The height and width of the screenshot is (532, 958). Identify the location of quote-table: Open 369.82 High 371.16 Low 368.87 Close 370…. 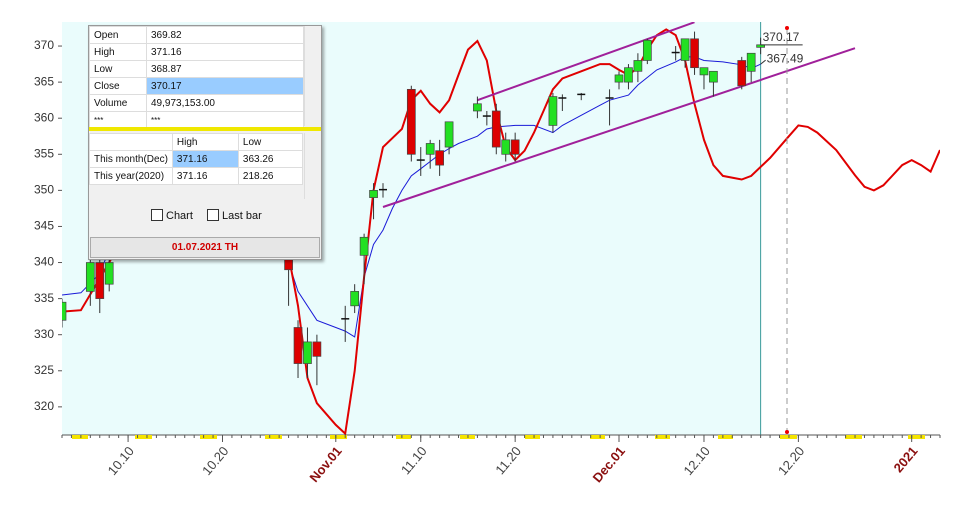
(196, 77).